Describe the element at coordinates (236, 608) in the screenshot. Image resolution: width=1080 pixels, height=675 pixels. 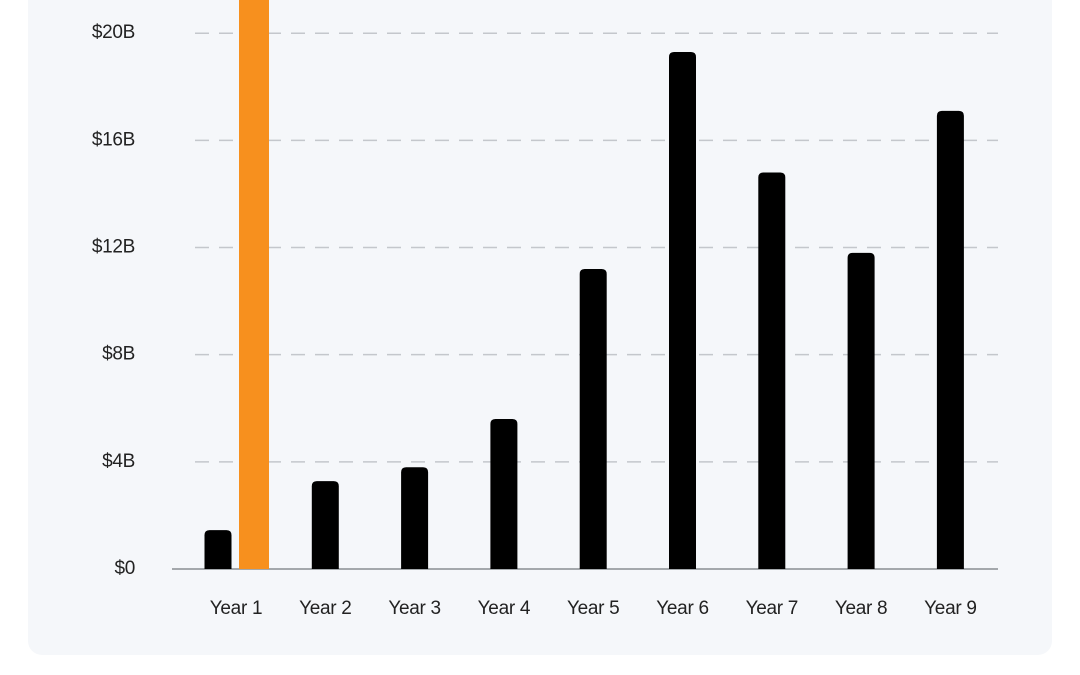
I see `x-tick-label: Year 1` at that location.